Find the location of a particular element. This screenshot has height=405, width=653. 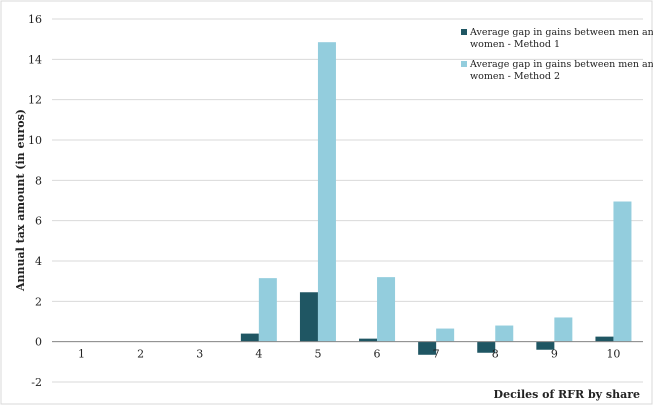

y-tick-label: 6 is located at coordinates (38, 221).